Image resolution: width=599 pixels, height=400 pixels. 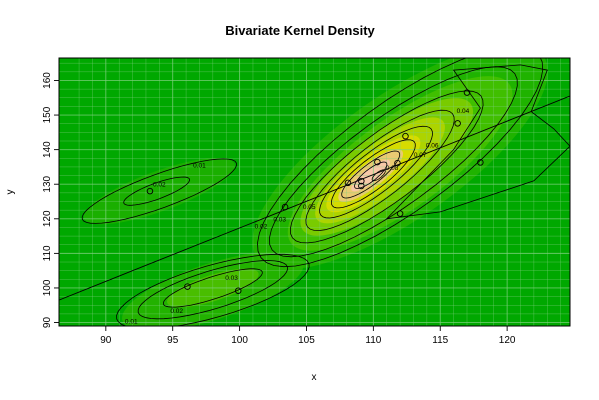 I want to click on contour-label: 0.06, so click(x=432, y=146).